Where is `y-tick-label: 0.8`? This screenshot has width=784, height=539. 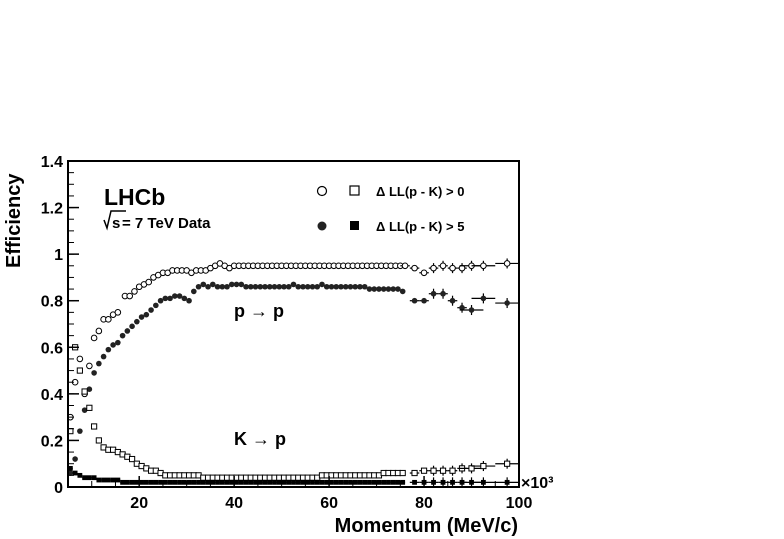
y-tick-label: 0.8 is located at coordinates (52, 302).